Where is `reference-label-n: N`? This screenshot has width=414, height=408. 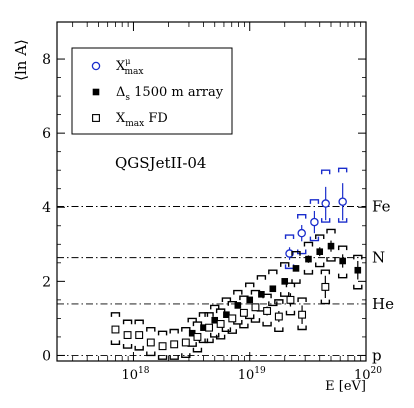
reference-label-n: N is located at coordinates (378, 258).